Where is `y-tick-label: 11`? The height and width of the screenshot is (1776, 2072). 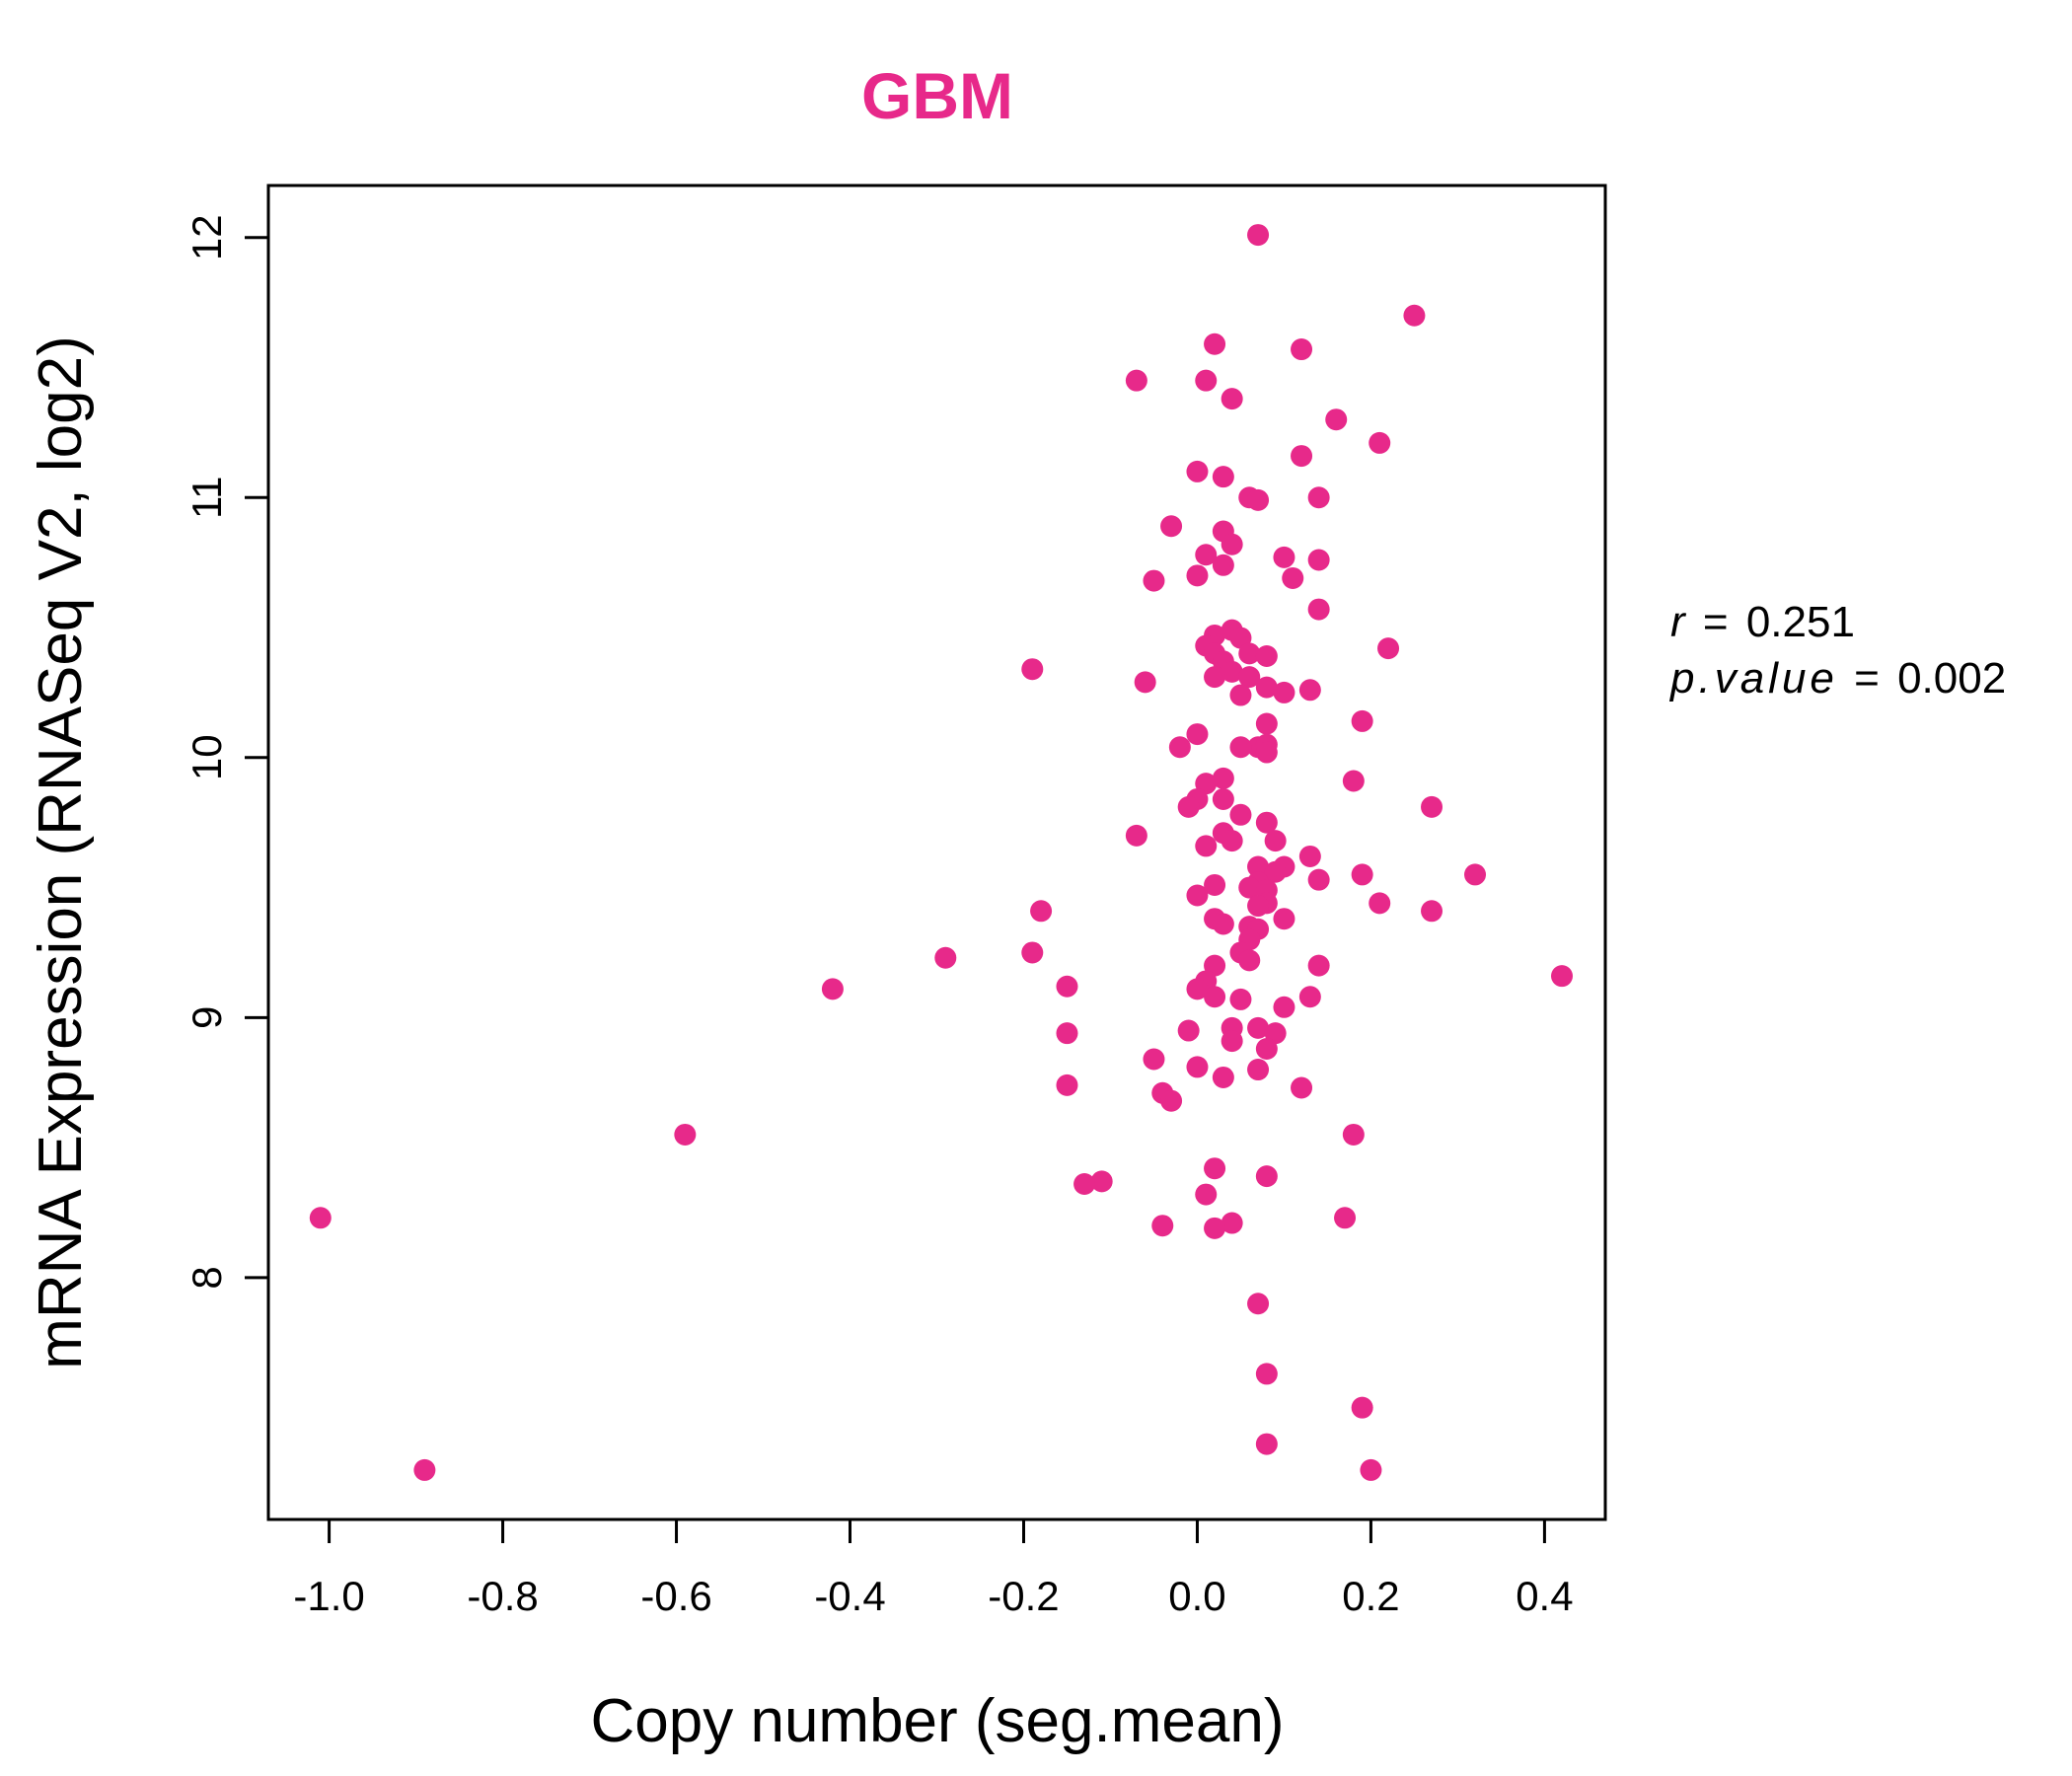
y-tick-label: 11 is located at coordinates (207, 498).